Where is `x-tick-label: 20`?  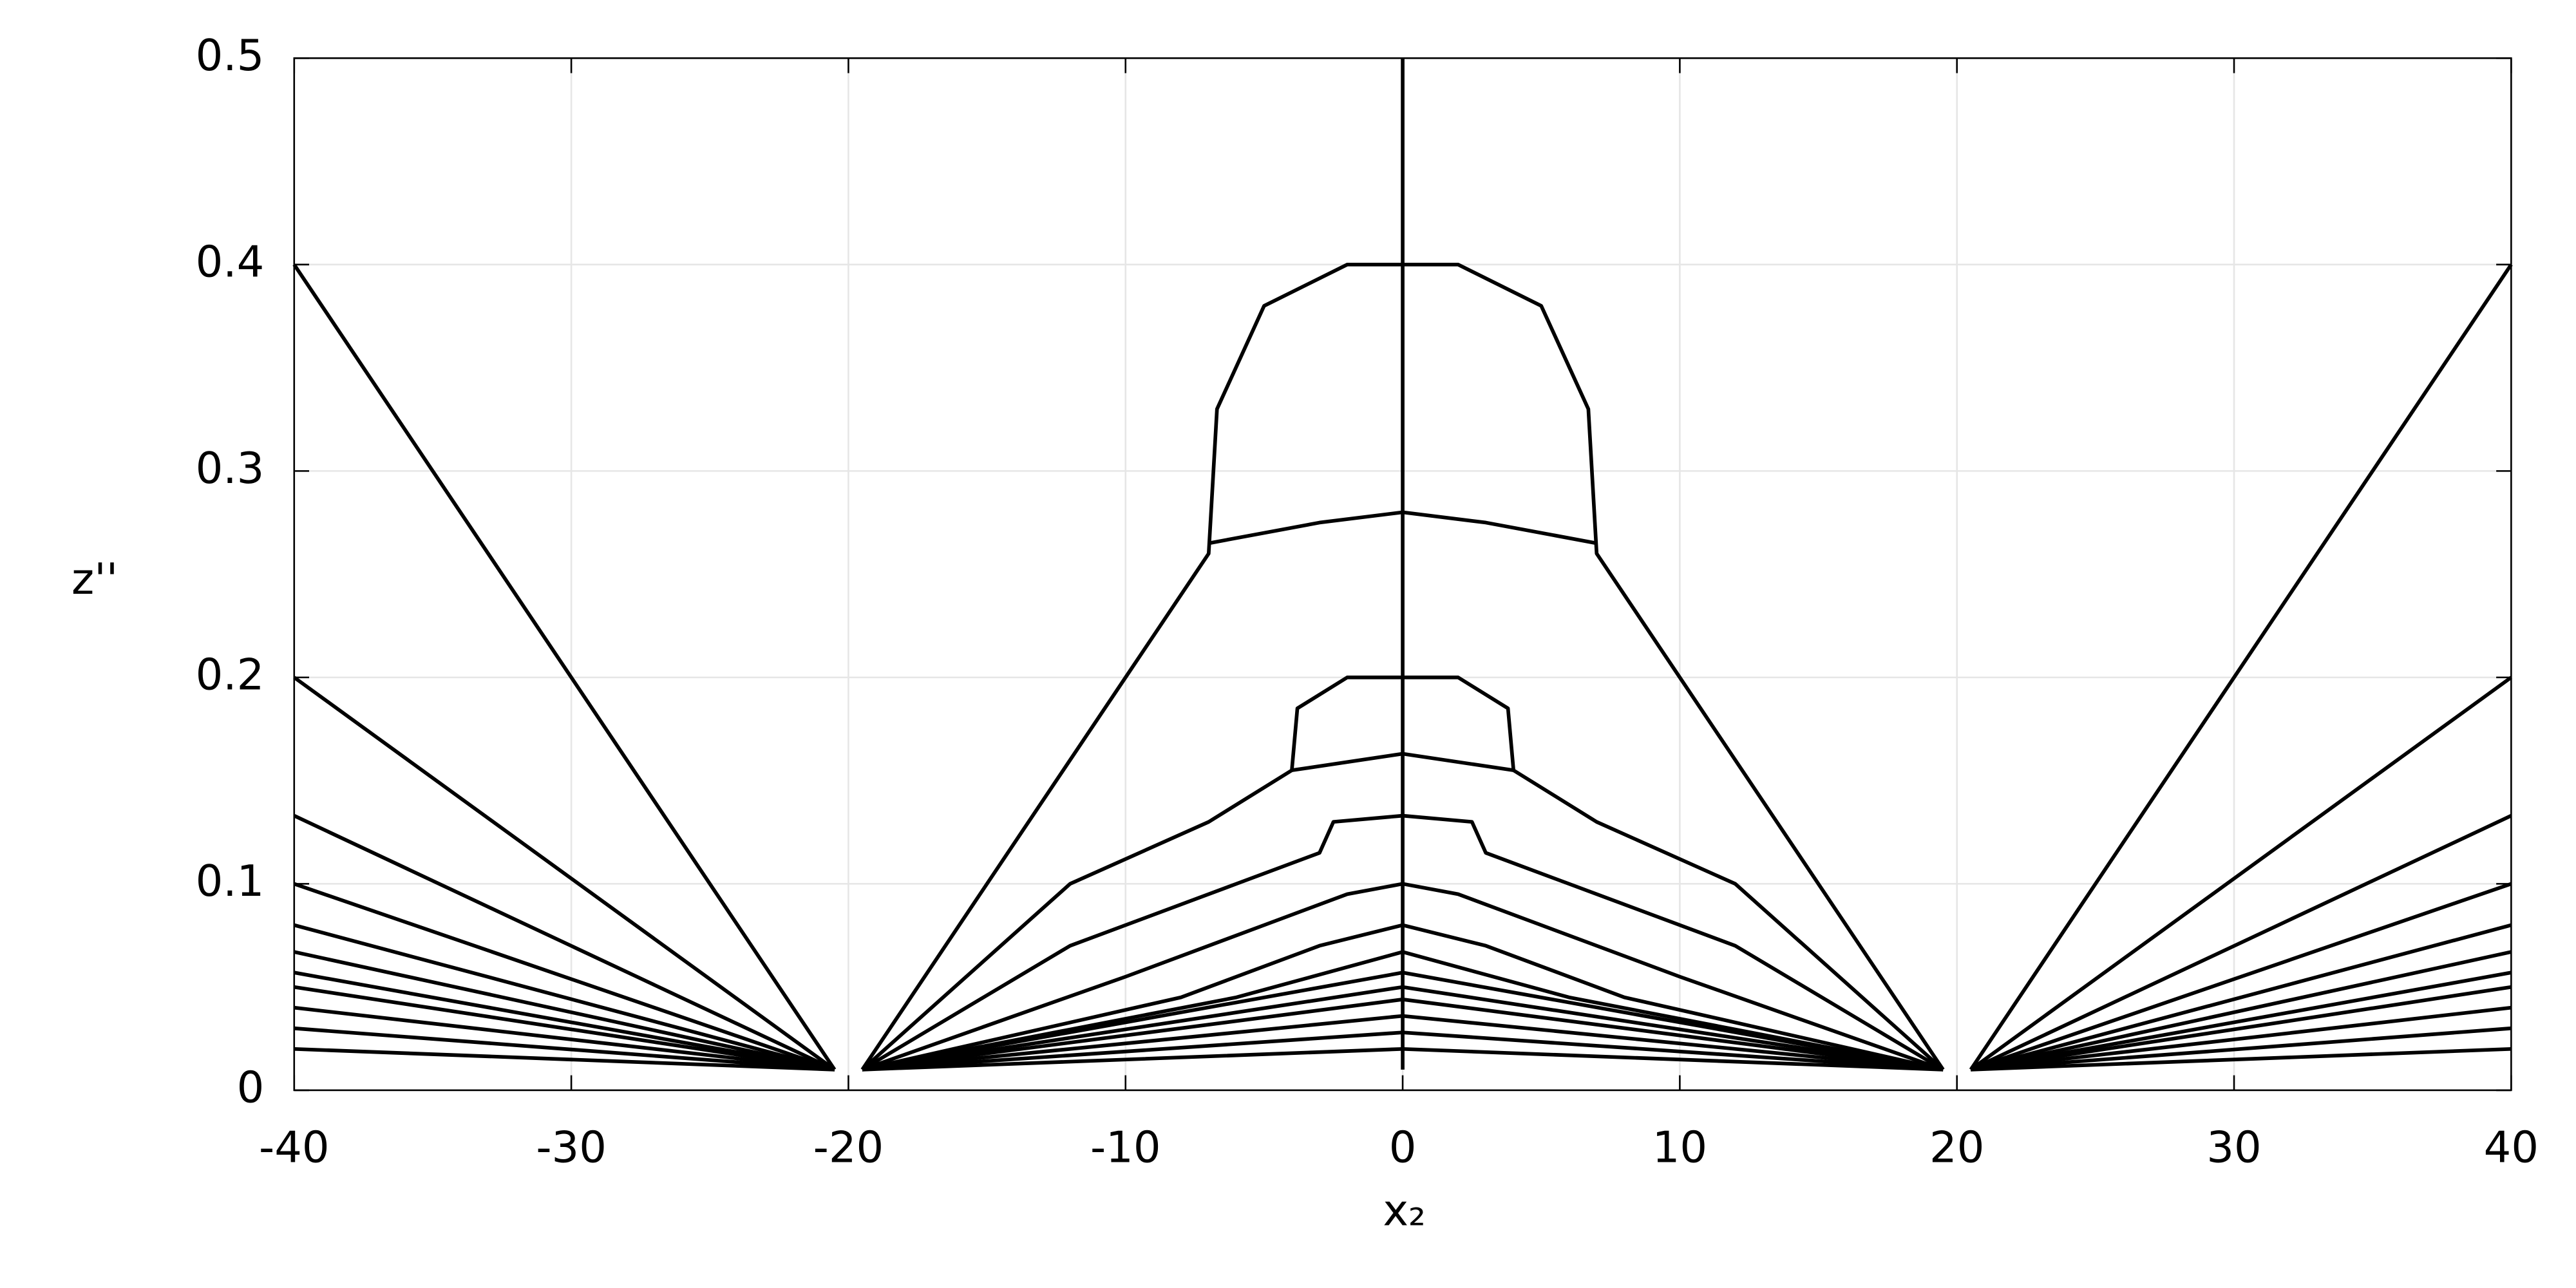
x-tick-label: 20 is located at coordinates (1956, 1147).